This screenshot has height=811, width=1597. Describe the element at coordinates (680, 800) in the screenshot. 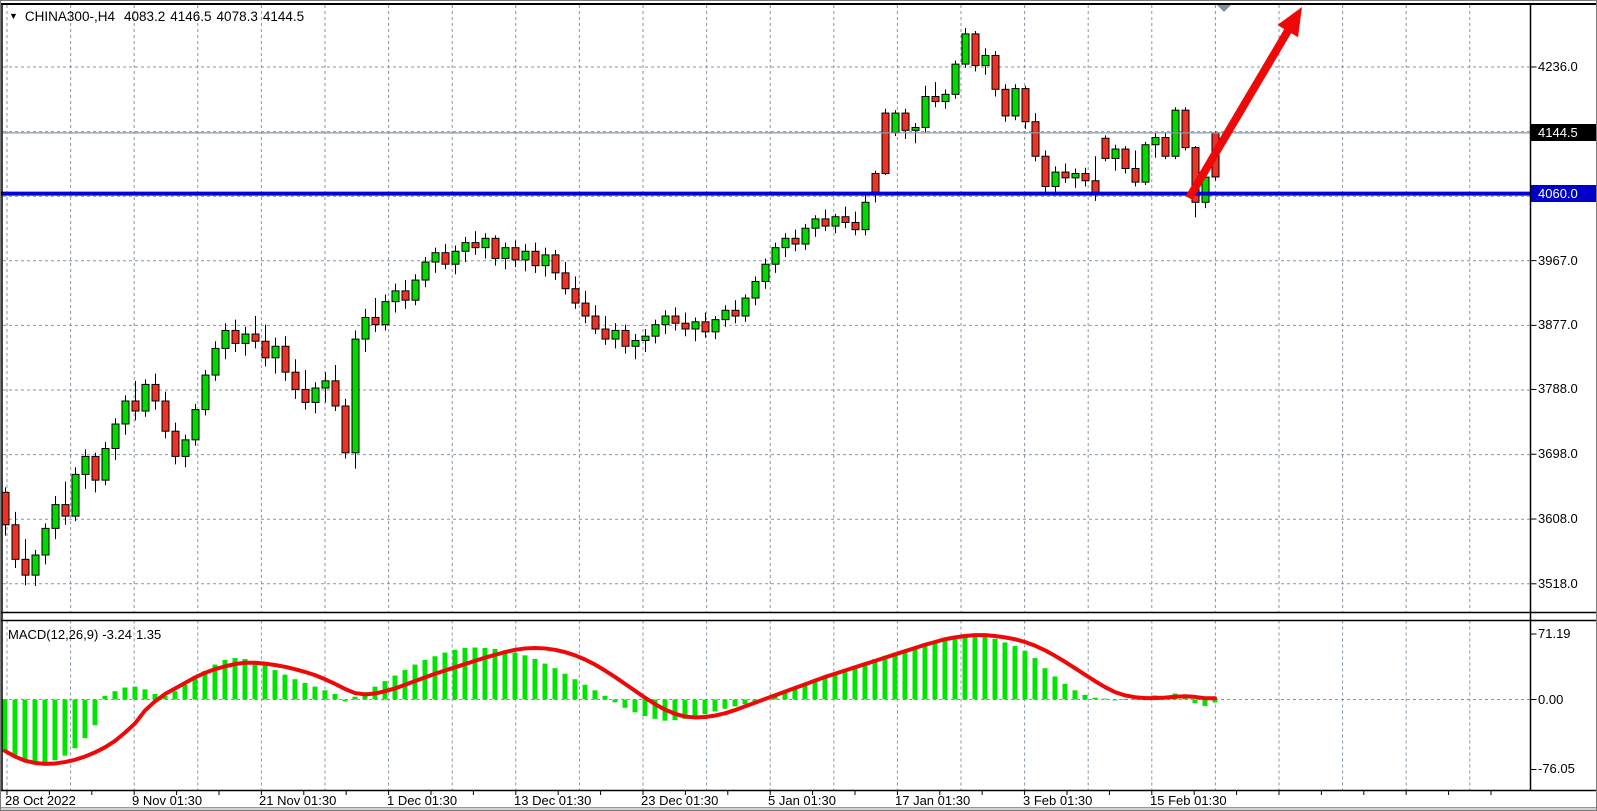

I see `time-tick-label: 23 Dec 01:30` at that location.